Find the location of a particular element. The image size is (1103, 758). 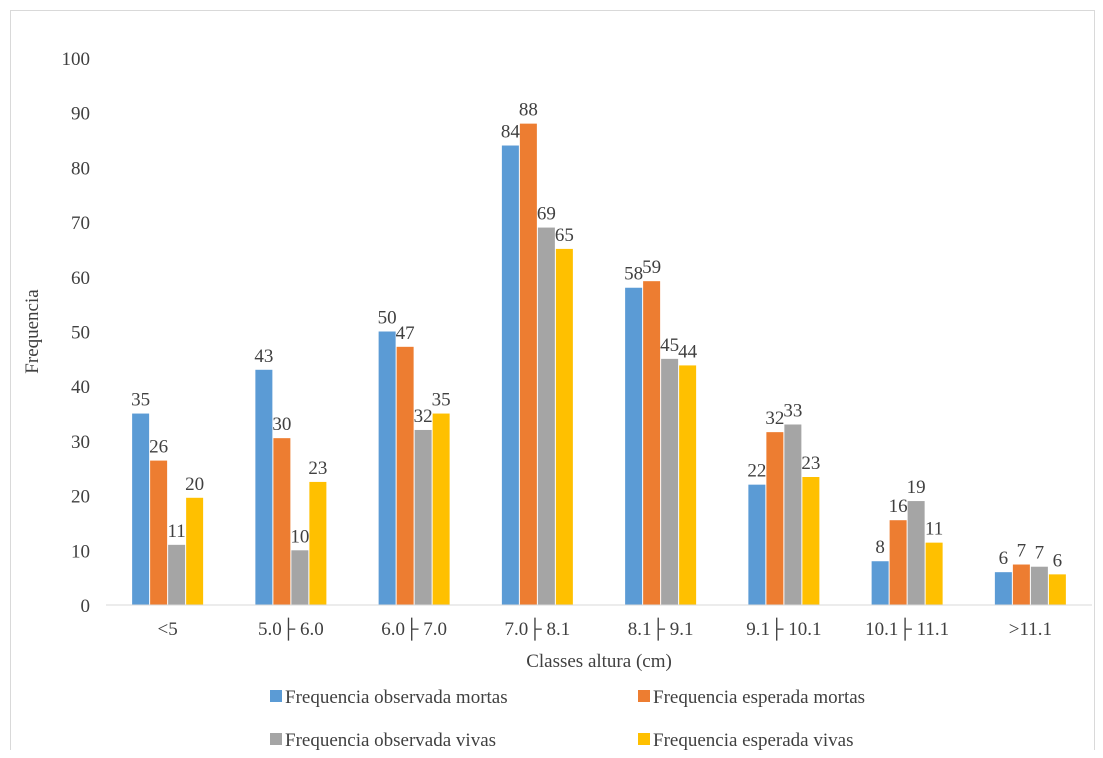

x-axis-title: Classes altura (cm) is located at coordinates (599, 661).